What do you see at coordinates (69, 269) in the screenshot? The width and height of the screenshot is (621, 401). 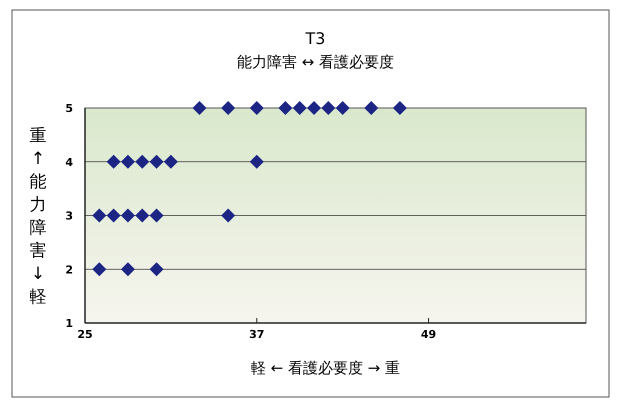 I see `y-tick-label: 2` at bounding box center [69, 269].